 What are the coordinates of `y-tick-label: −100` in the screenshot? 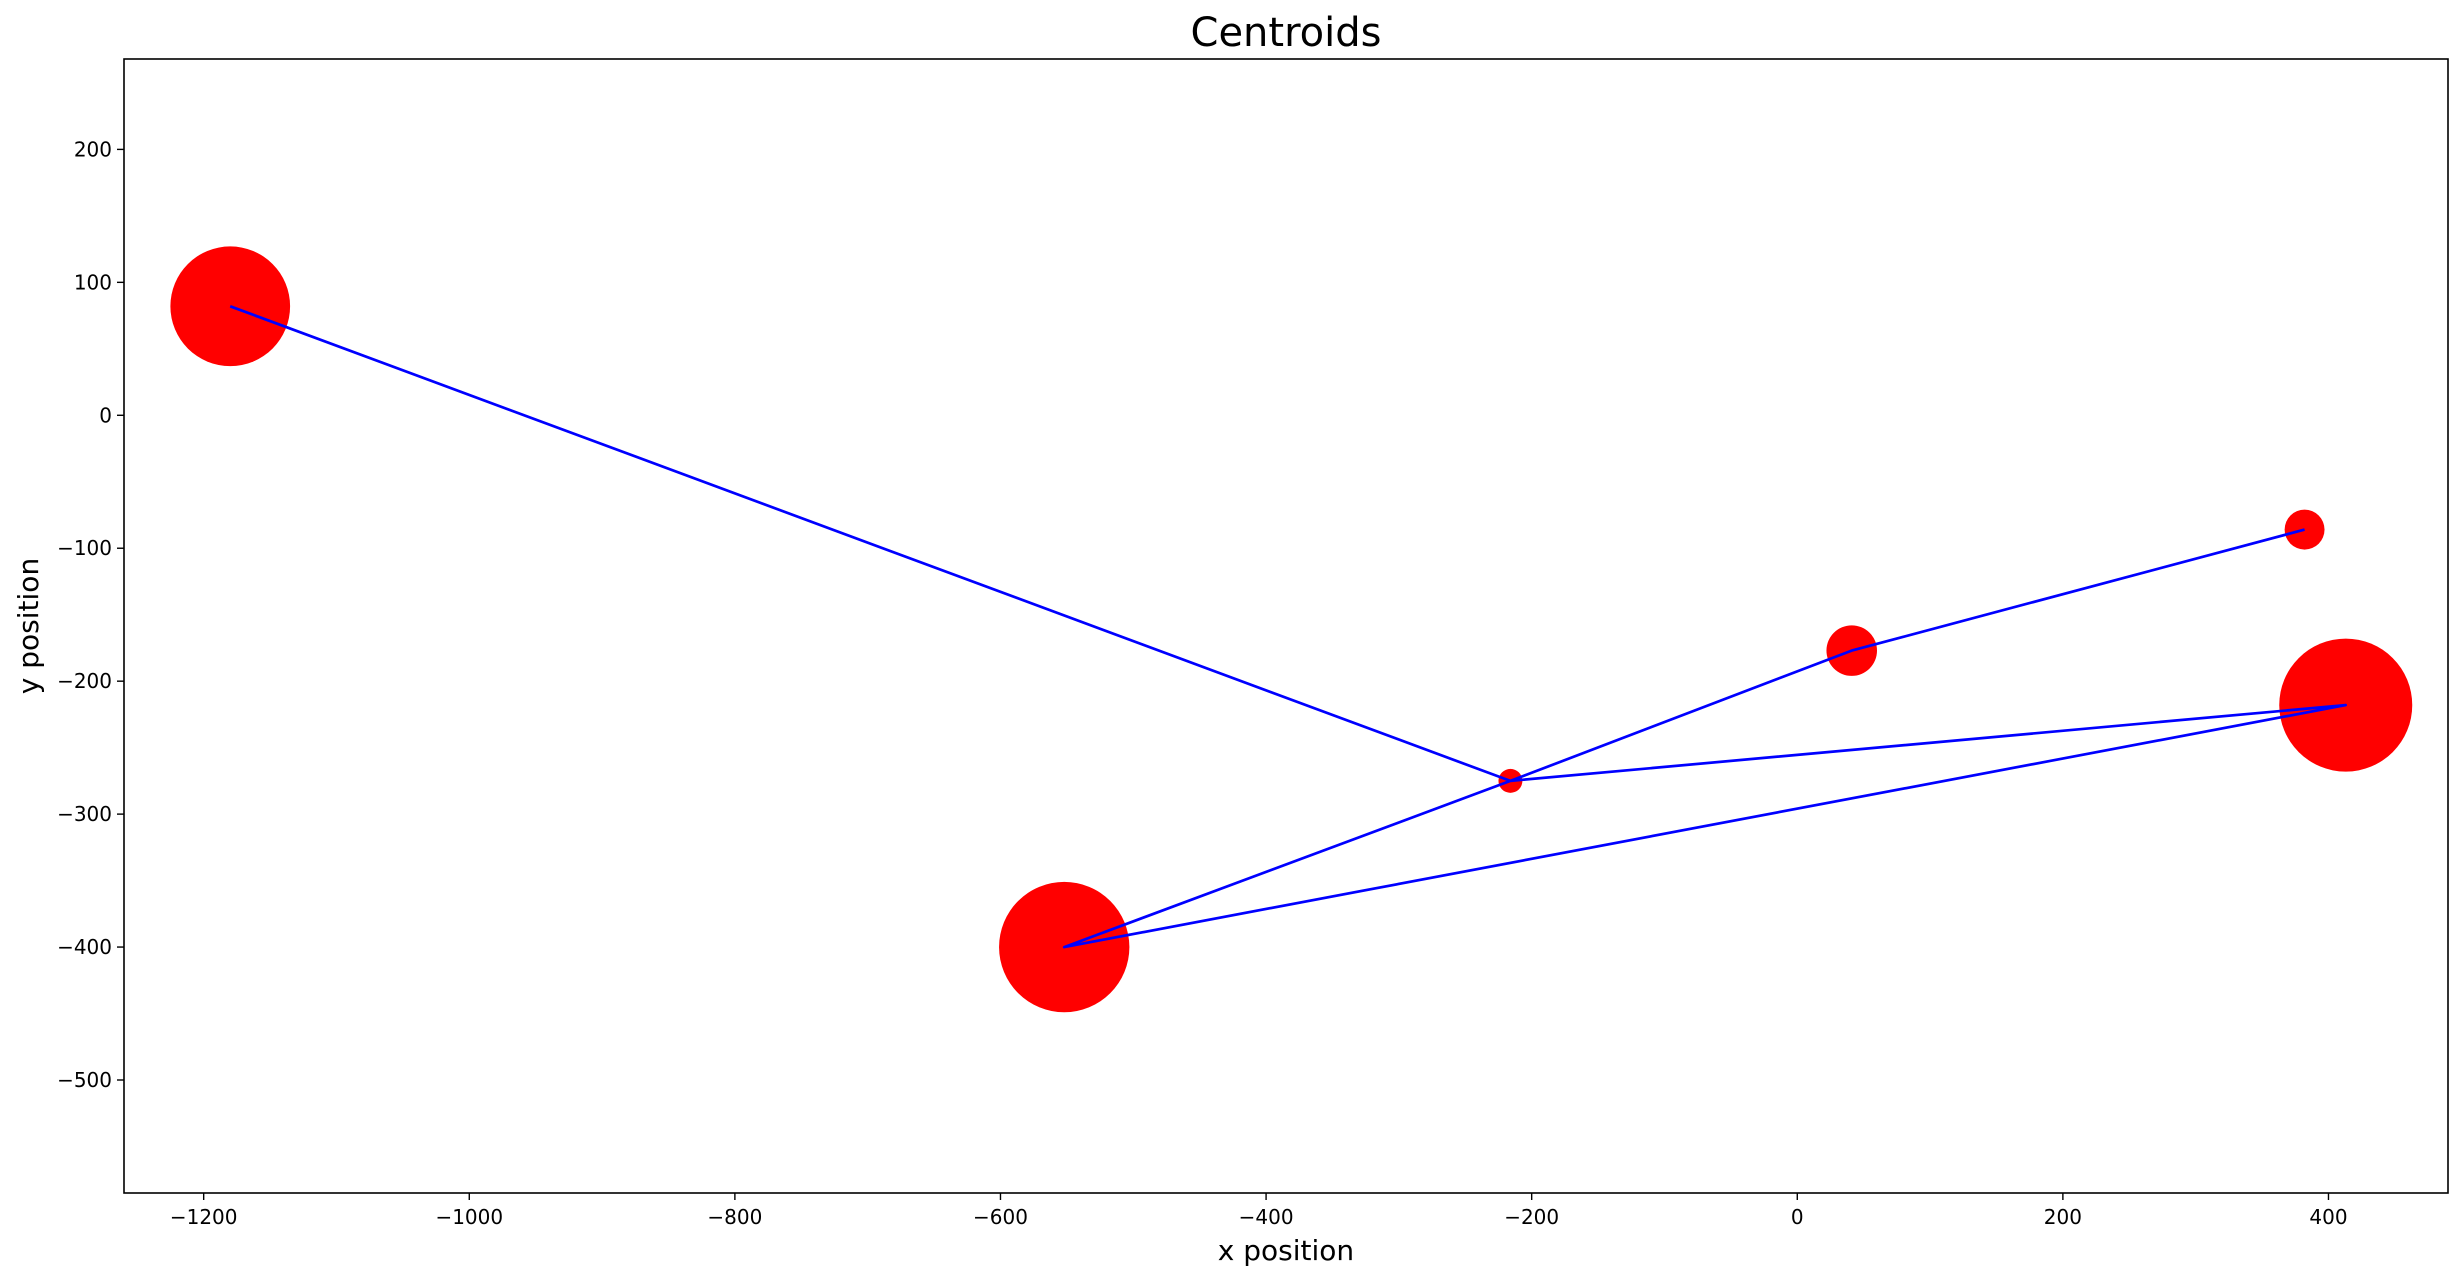 It's located at (84, 548).